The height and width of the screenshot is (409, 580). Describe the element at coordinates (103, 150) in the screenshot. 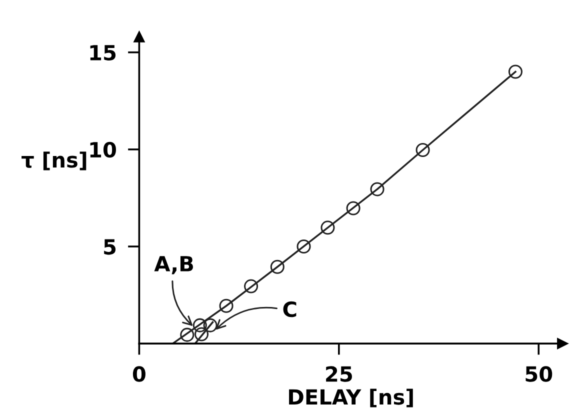

I see `y-tick-label: 10` at that location.